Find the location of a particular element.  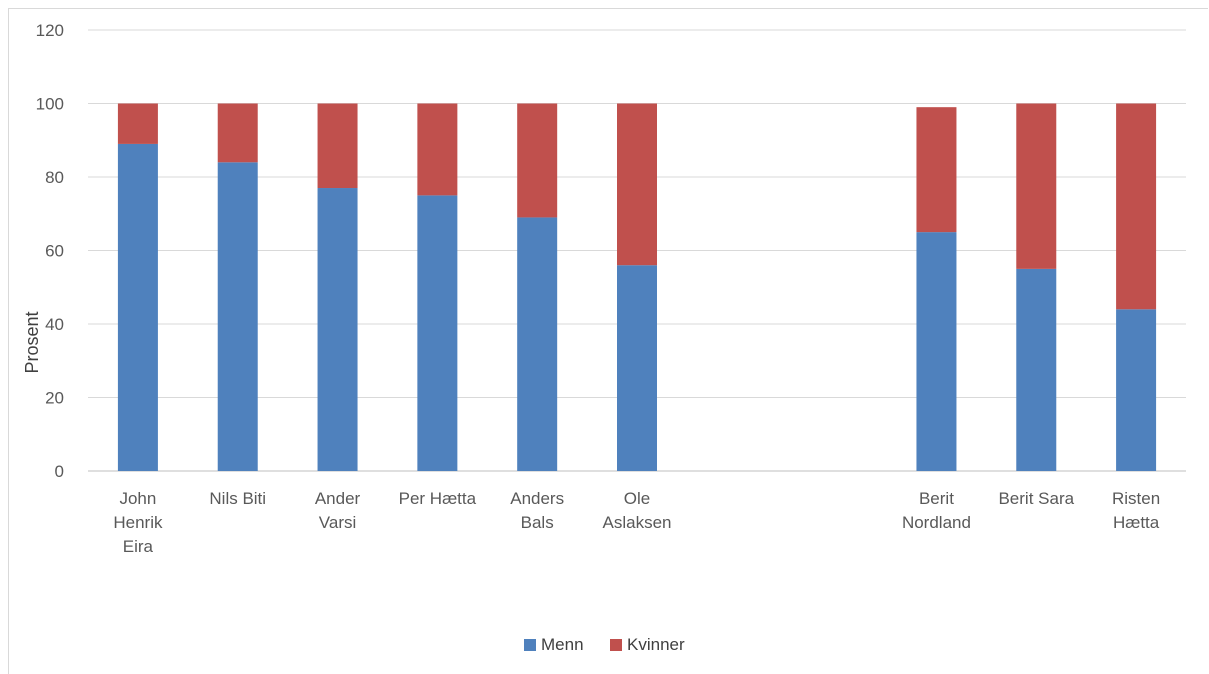

x-category-label: Bals is located at coordinates (537, 522).